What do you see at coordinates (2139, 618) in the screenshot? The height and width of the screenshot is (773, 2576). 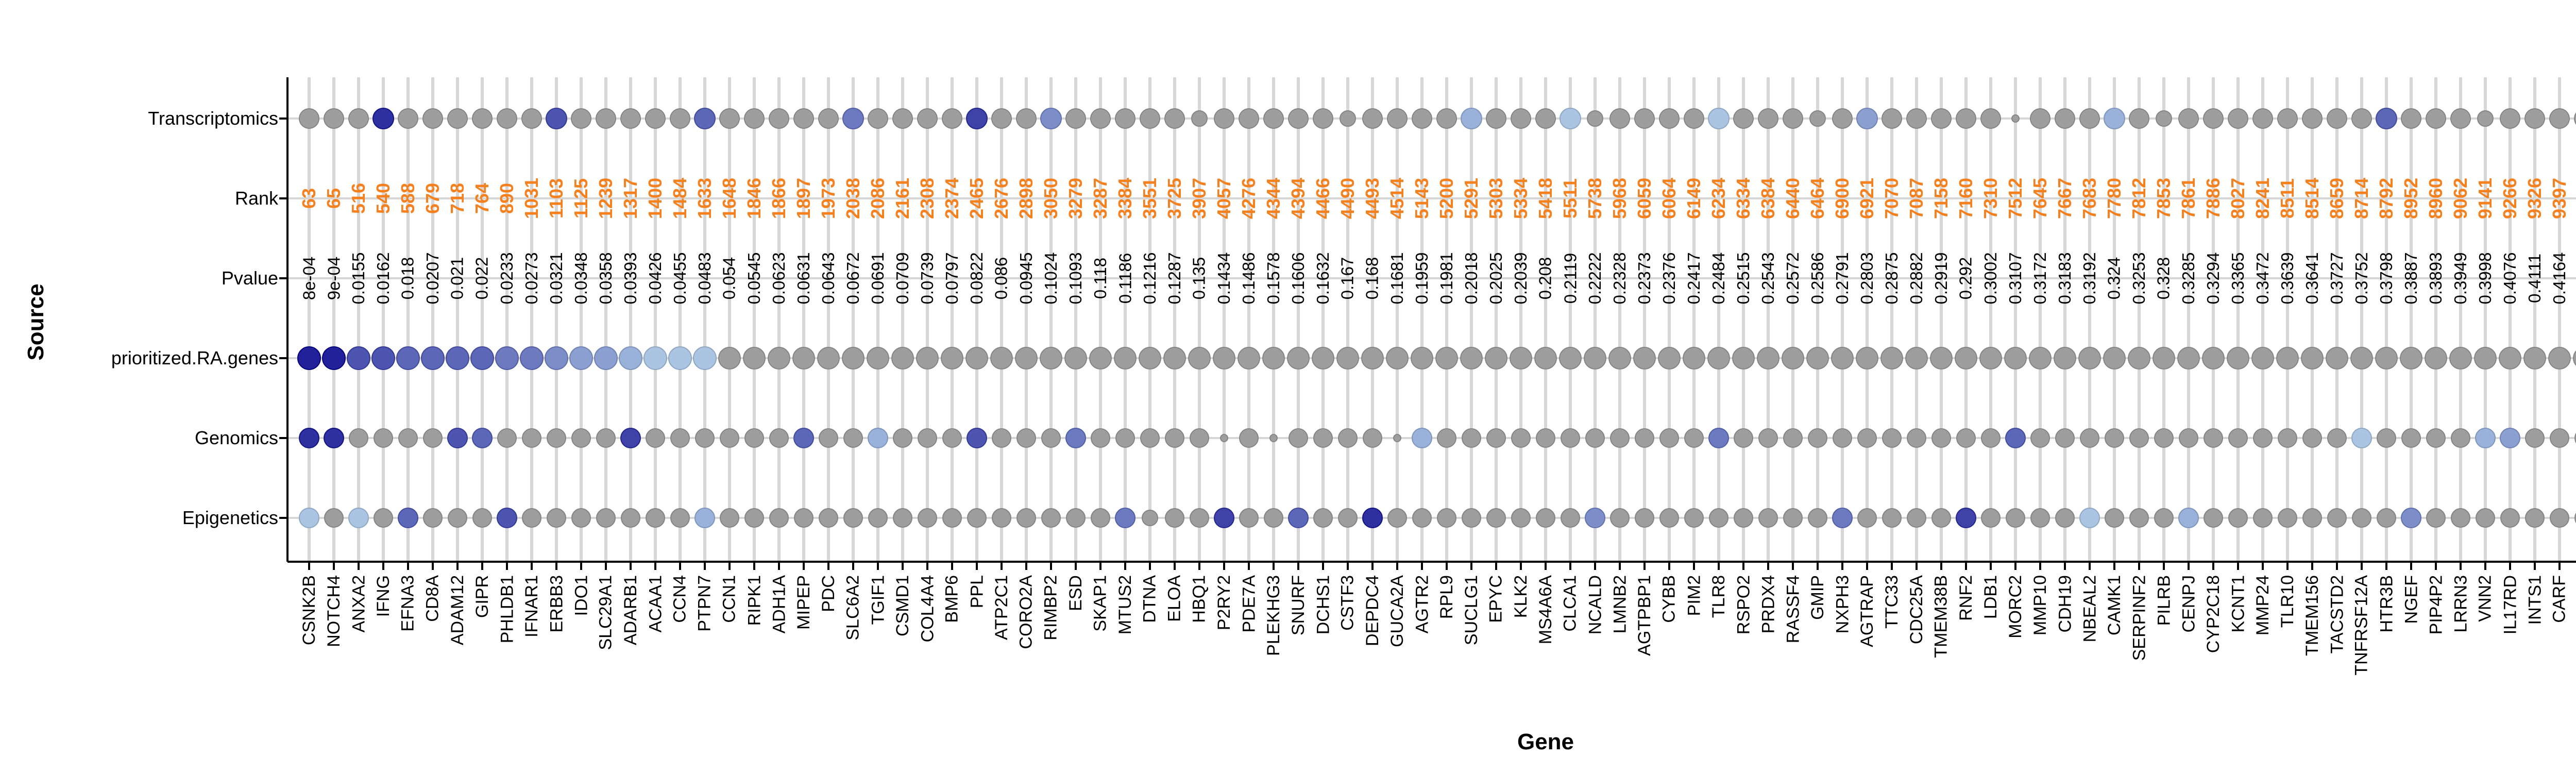 I see `gene-label-text: SERPINF2` at bounding box center [2139, 618].